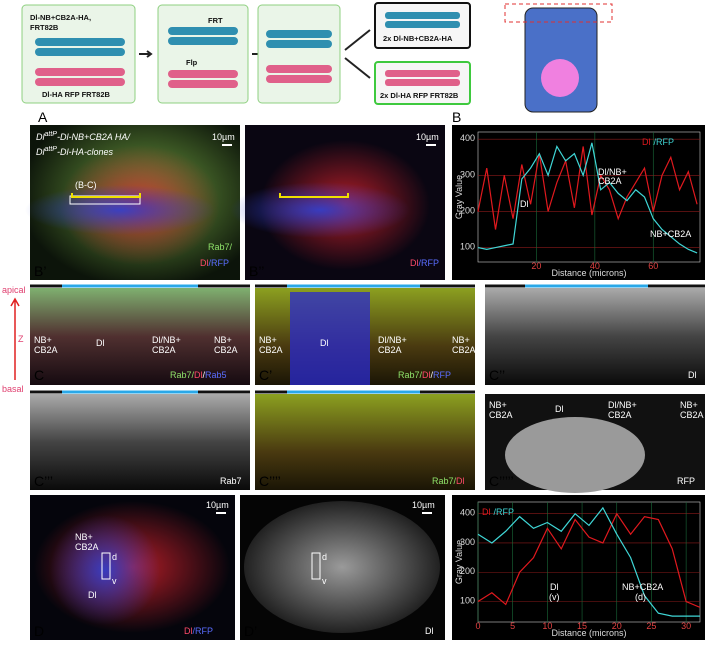 This screenshot has height=646, width=708. I want to click on panel-label: D, so click(39, 631).